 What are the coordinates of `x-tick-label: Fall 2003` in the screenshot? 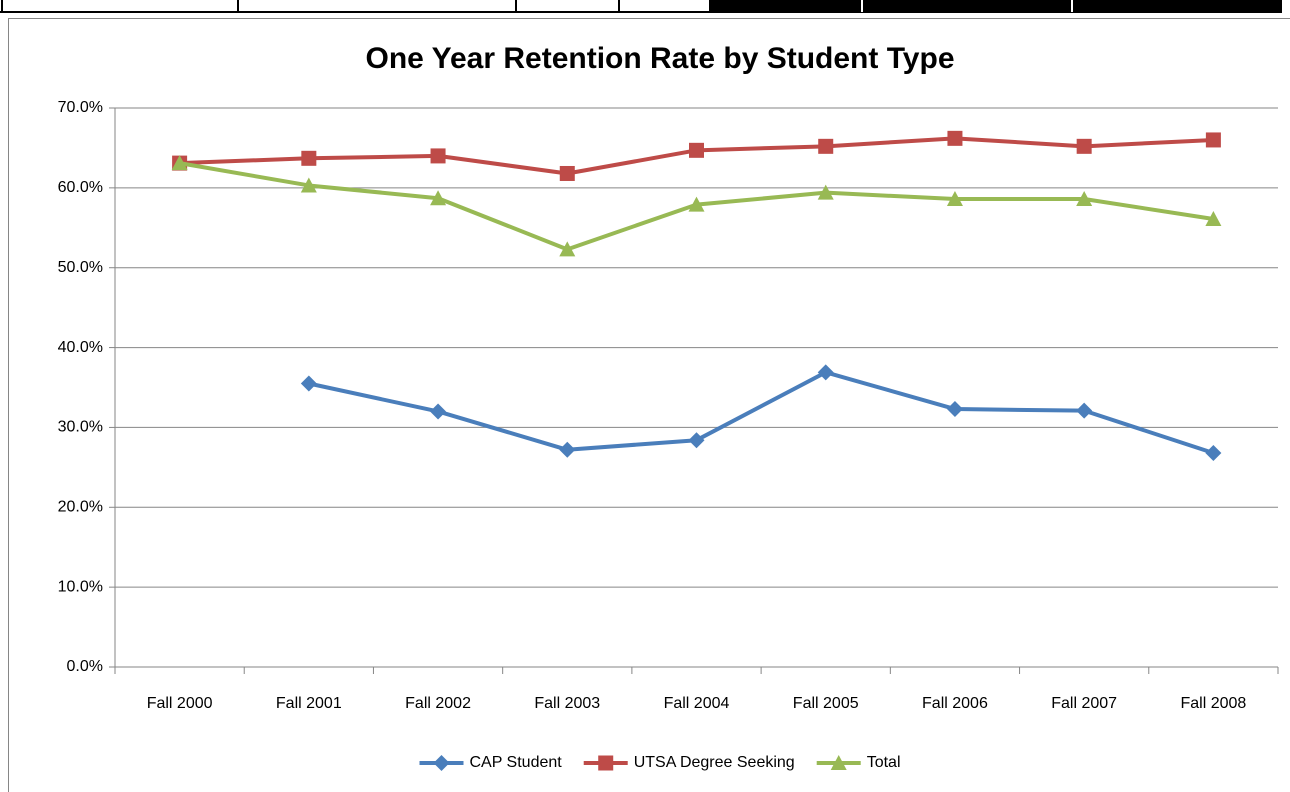 It's located at (567, 703).